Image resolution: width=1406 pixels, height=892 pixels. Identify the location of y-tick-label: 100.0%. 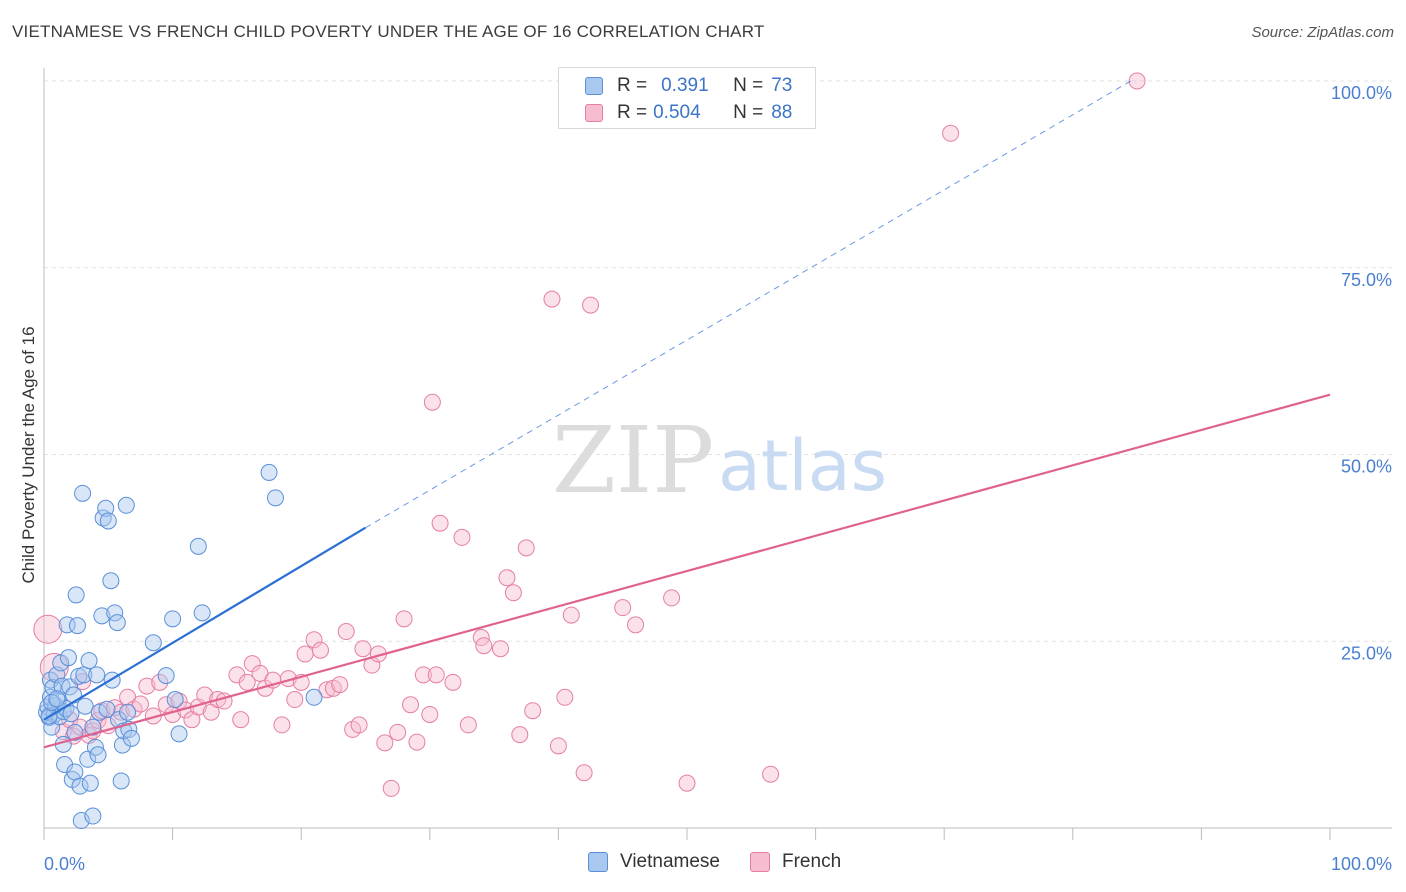
(1361, 93).